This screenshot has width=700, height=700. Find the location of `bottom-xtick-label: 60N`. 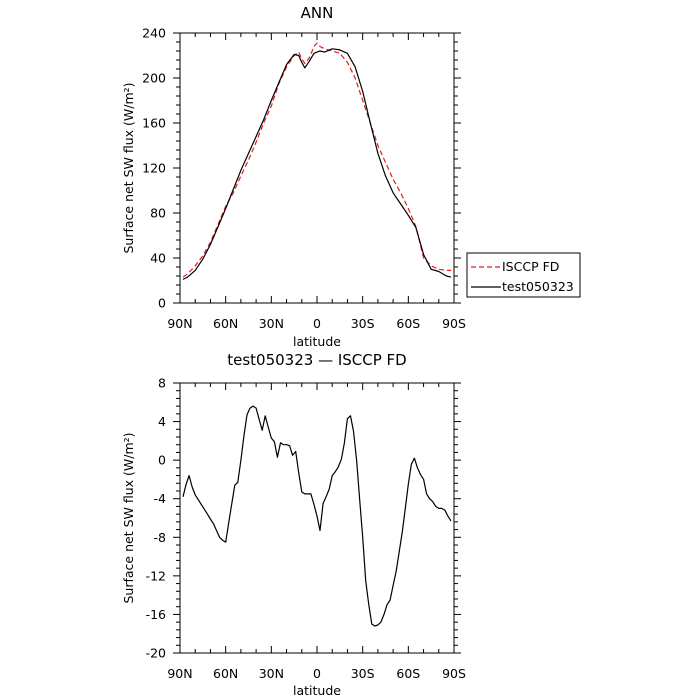

bottom-xtick-label: 60N is located at coordinates (225, 673).